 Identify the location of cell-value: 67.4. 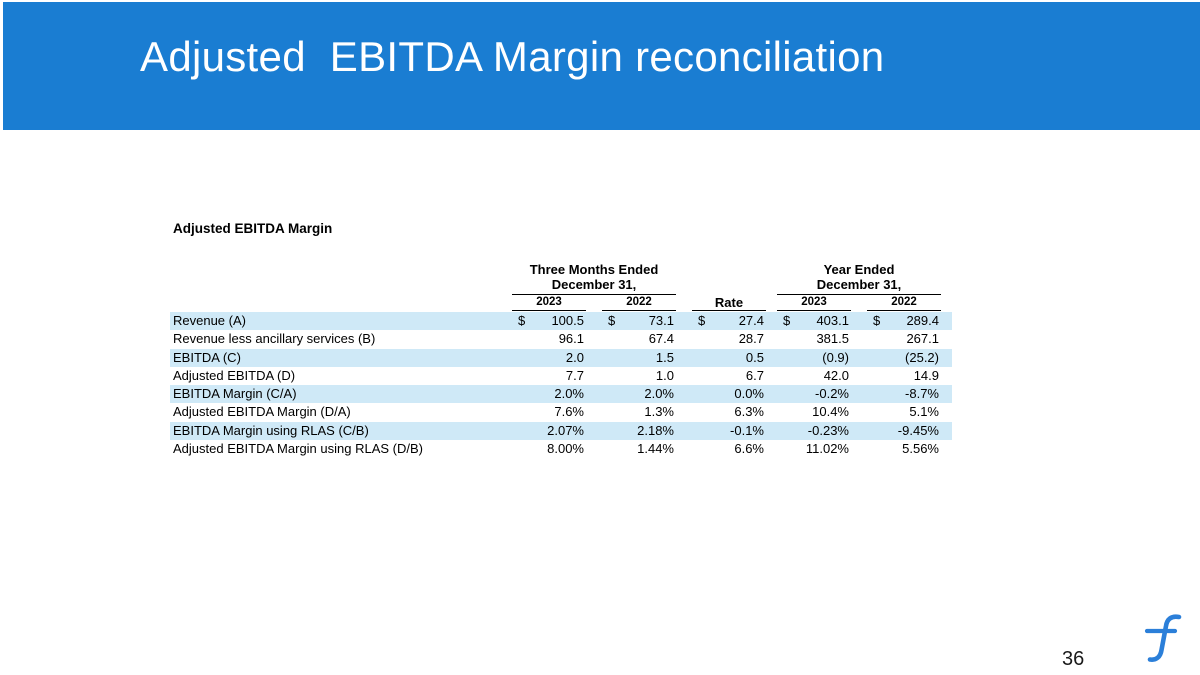
(661, 339).